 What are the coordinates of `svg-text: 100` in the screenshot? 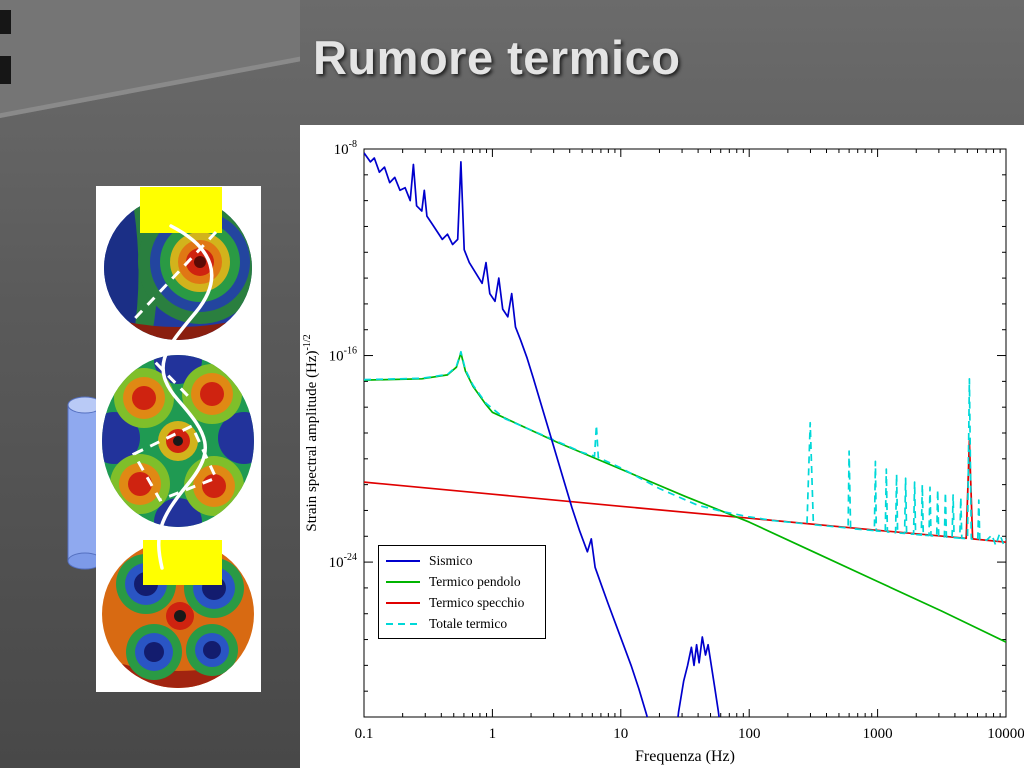 It's located at (749, 734).